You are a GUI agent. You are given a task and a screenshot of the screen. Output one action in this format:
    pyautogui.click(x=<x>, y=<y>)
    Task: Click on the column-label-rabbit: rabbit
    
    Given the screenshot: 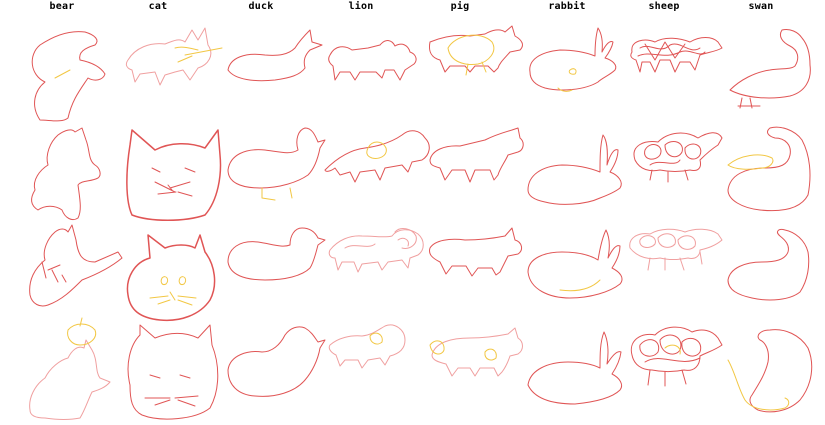 What is the action you would take?
    pyautogui.click(x=567, y=6)
    